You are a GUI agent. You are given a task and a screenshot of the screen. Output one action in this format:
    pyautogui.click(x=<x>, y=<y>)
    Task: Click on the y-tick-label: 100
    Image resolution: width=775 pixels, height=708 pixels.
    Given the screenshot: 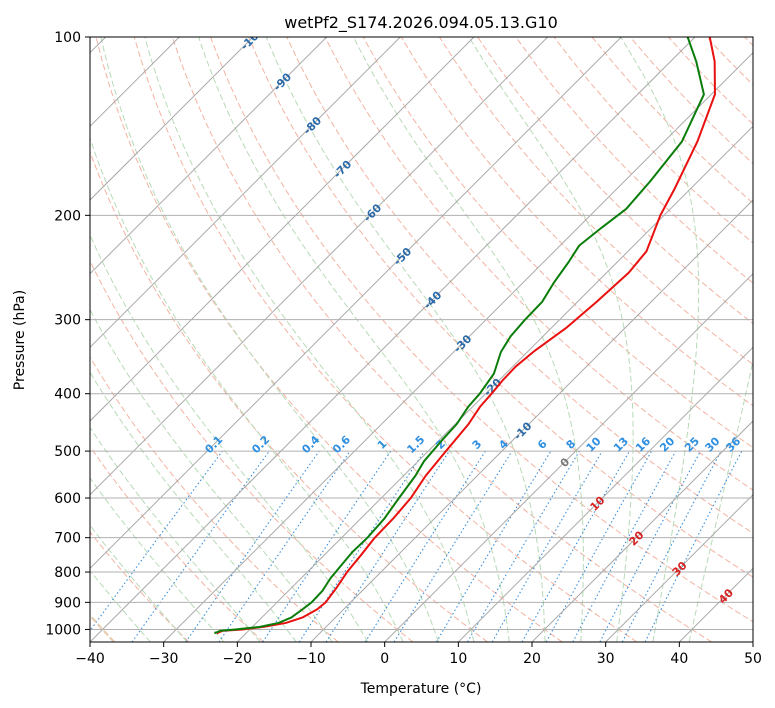 What is the action you would take?
    pyautogui.click(x=67, y=38)
    